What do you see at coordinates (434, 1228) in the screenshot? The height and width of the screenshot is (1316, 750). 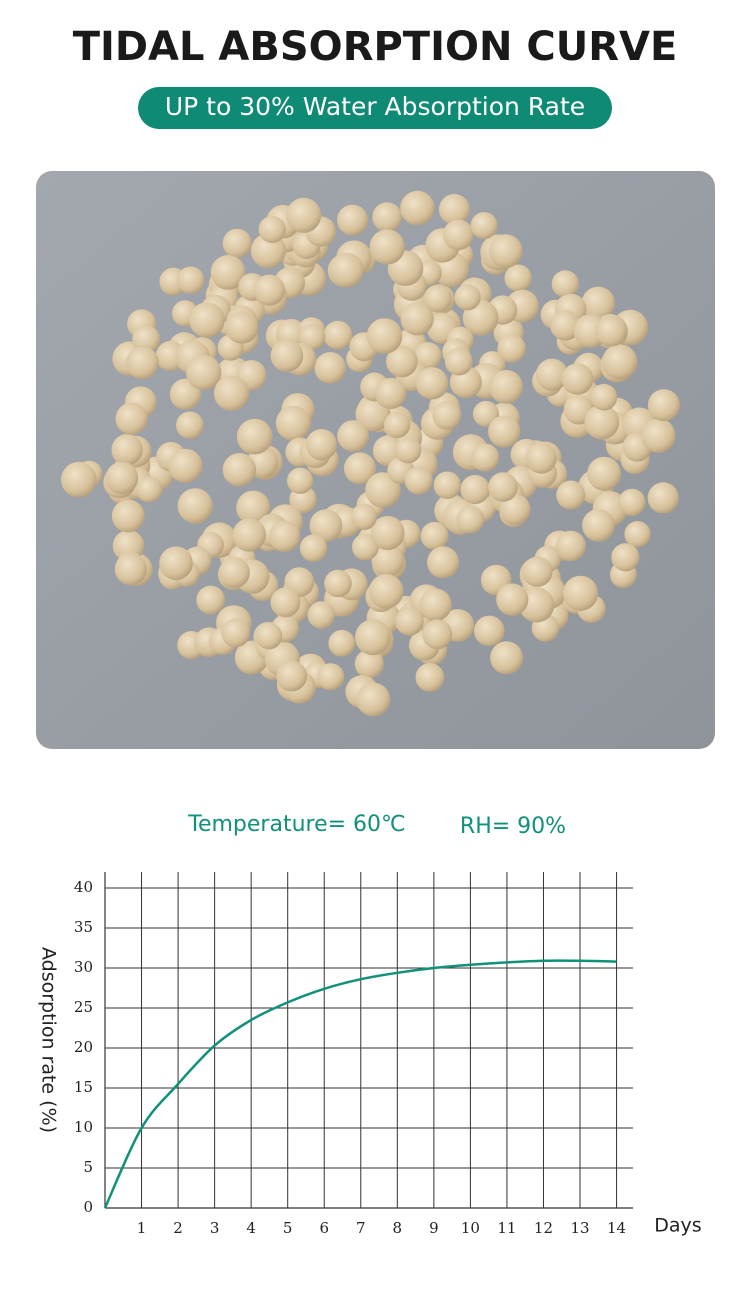 I see `x-tick-label: 9` at bounding box center [434, 1228].